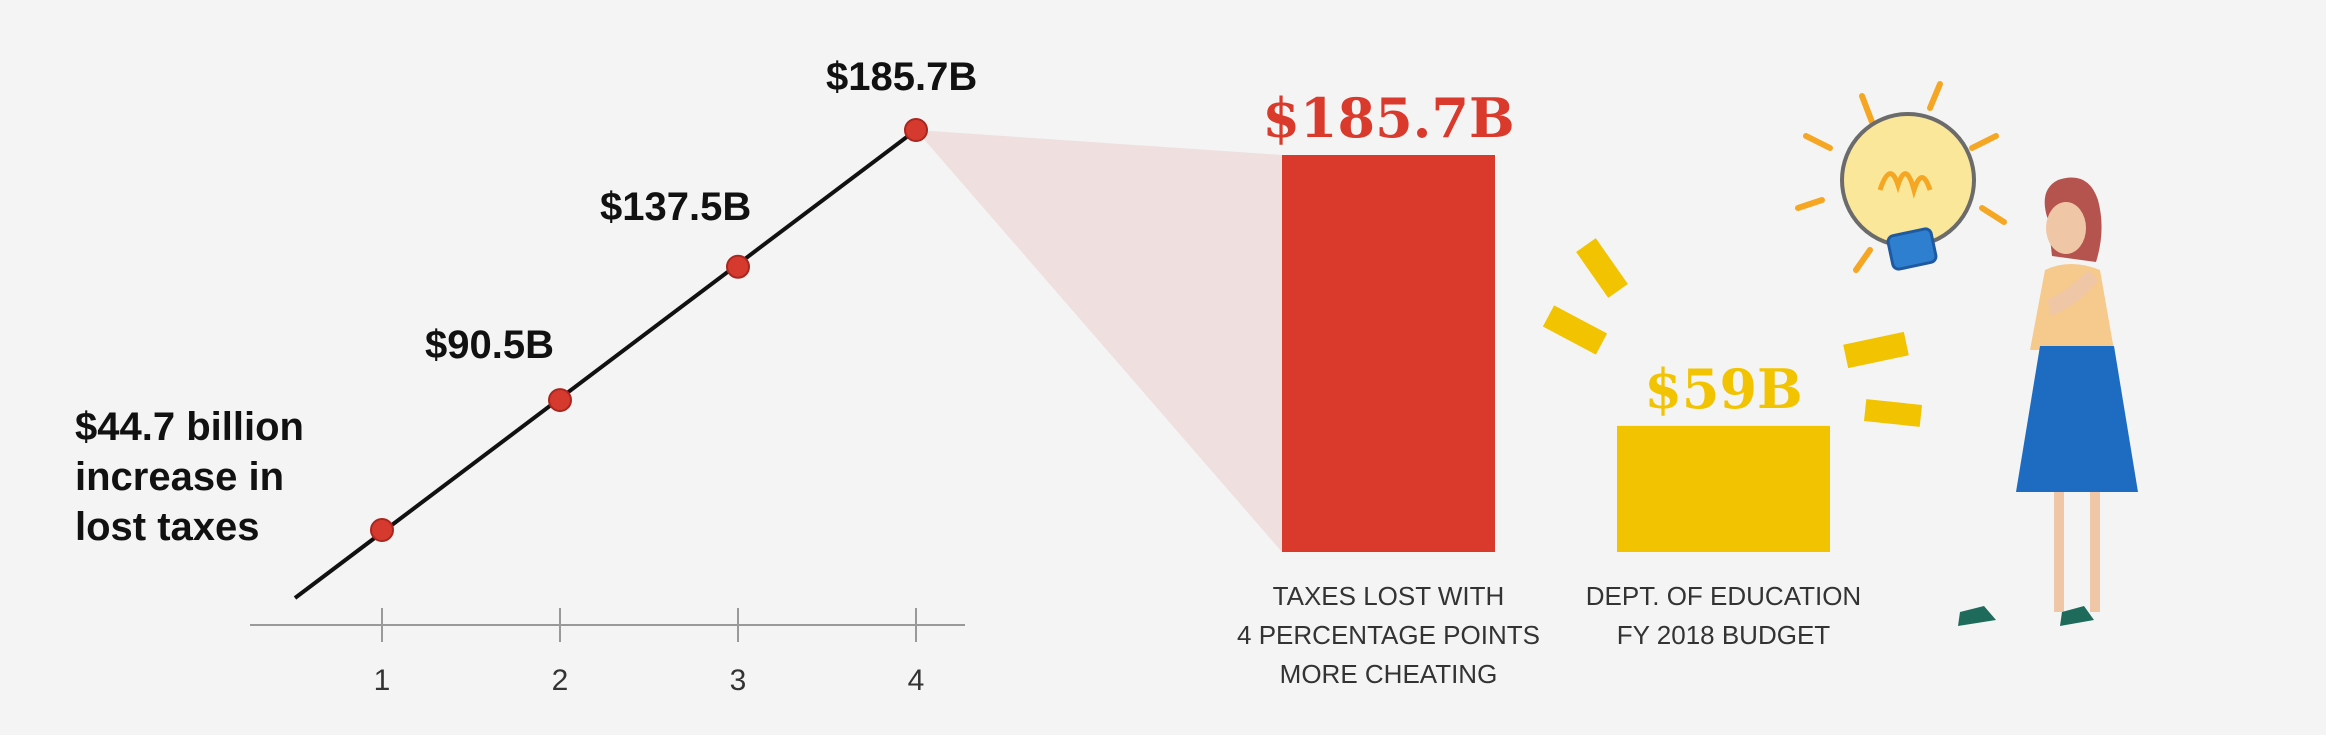 This screenshot has height=735, width=2326. I want to click on bar-value-label: $59B, so click(1723, 389).